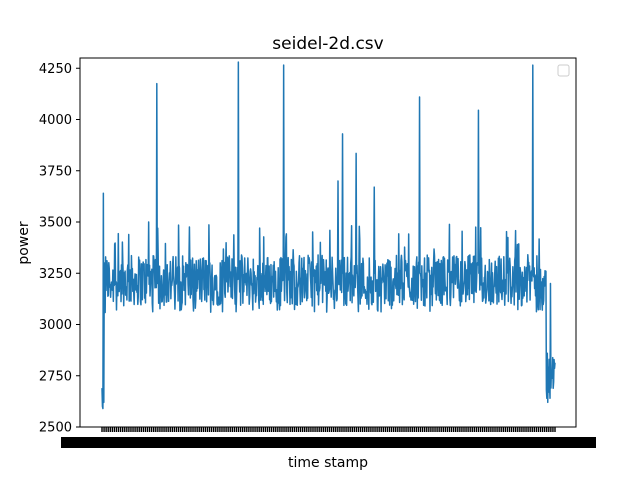 Image resolution: width=640 pixels, height=480 pixels. Describe the element at coordinates (55, 171) in the screenshot. I see `y-tick-label: 3750` at that location.